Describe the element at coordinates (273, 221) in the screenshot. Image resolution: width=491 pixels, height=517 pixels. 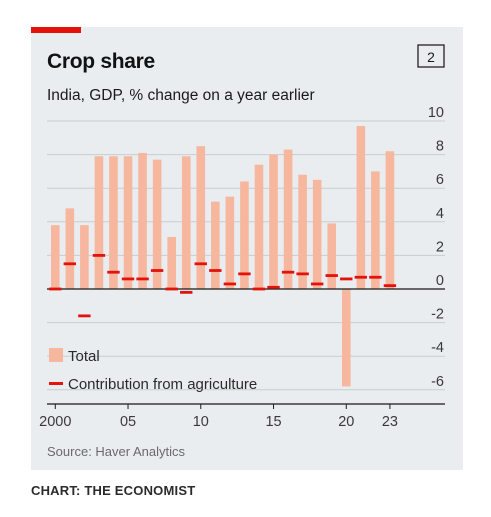
I see `bar-total-2015` at that location.